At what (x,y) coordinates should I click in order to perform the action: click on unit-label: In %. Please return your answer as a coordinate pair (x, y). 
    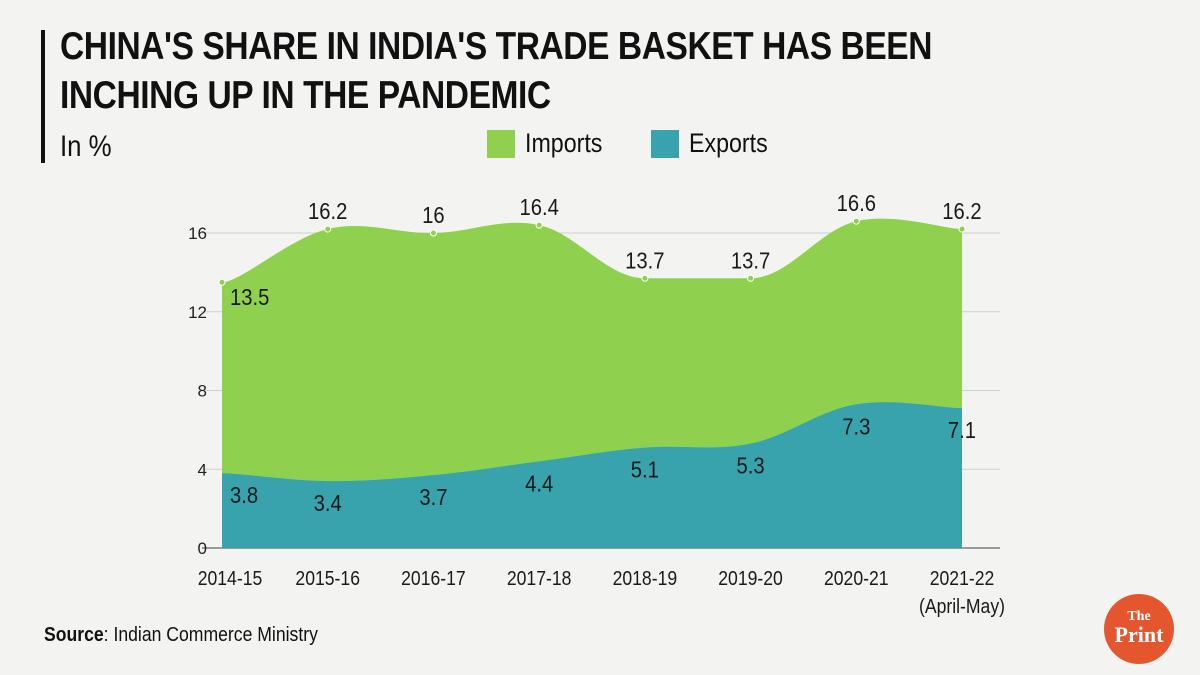
    Looking at the image, I should click on (86, 146).